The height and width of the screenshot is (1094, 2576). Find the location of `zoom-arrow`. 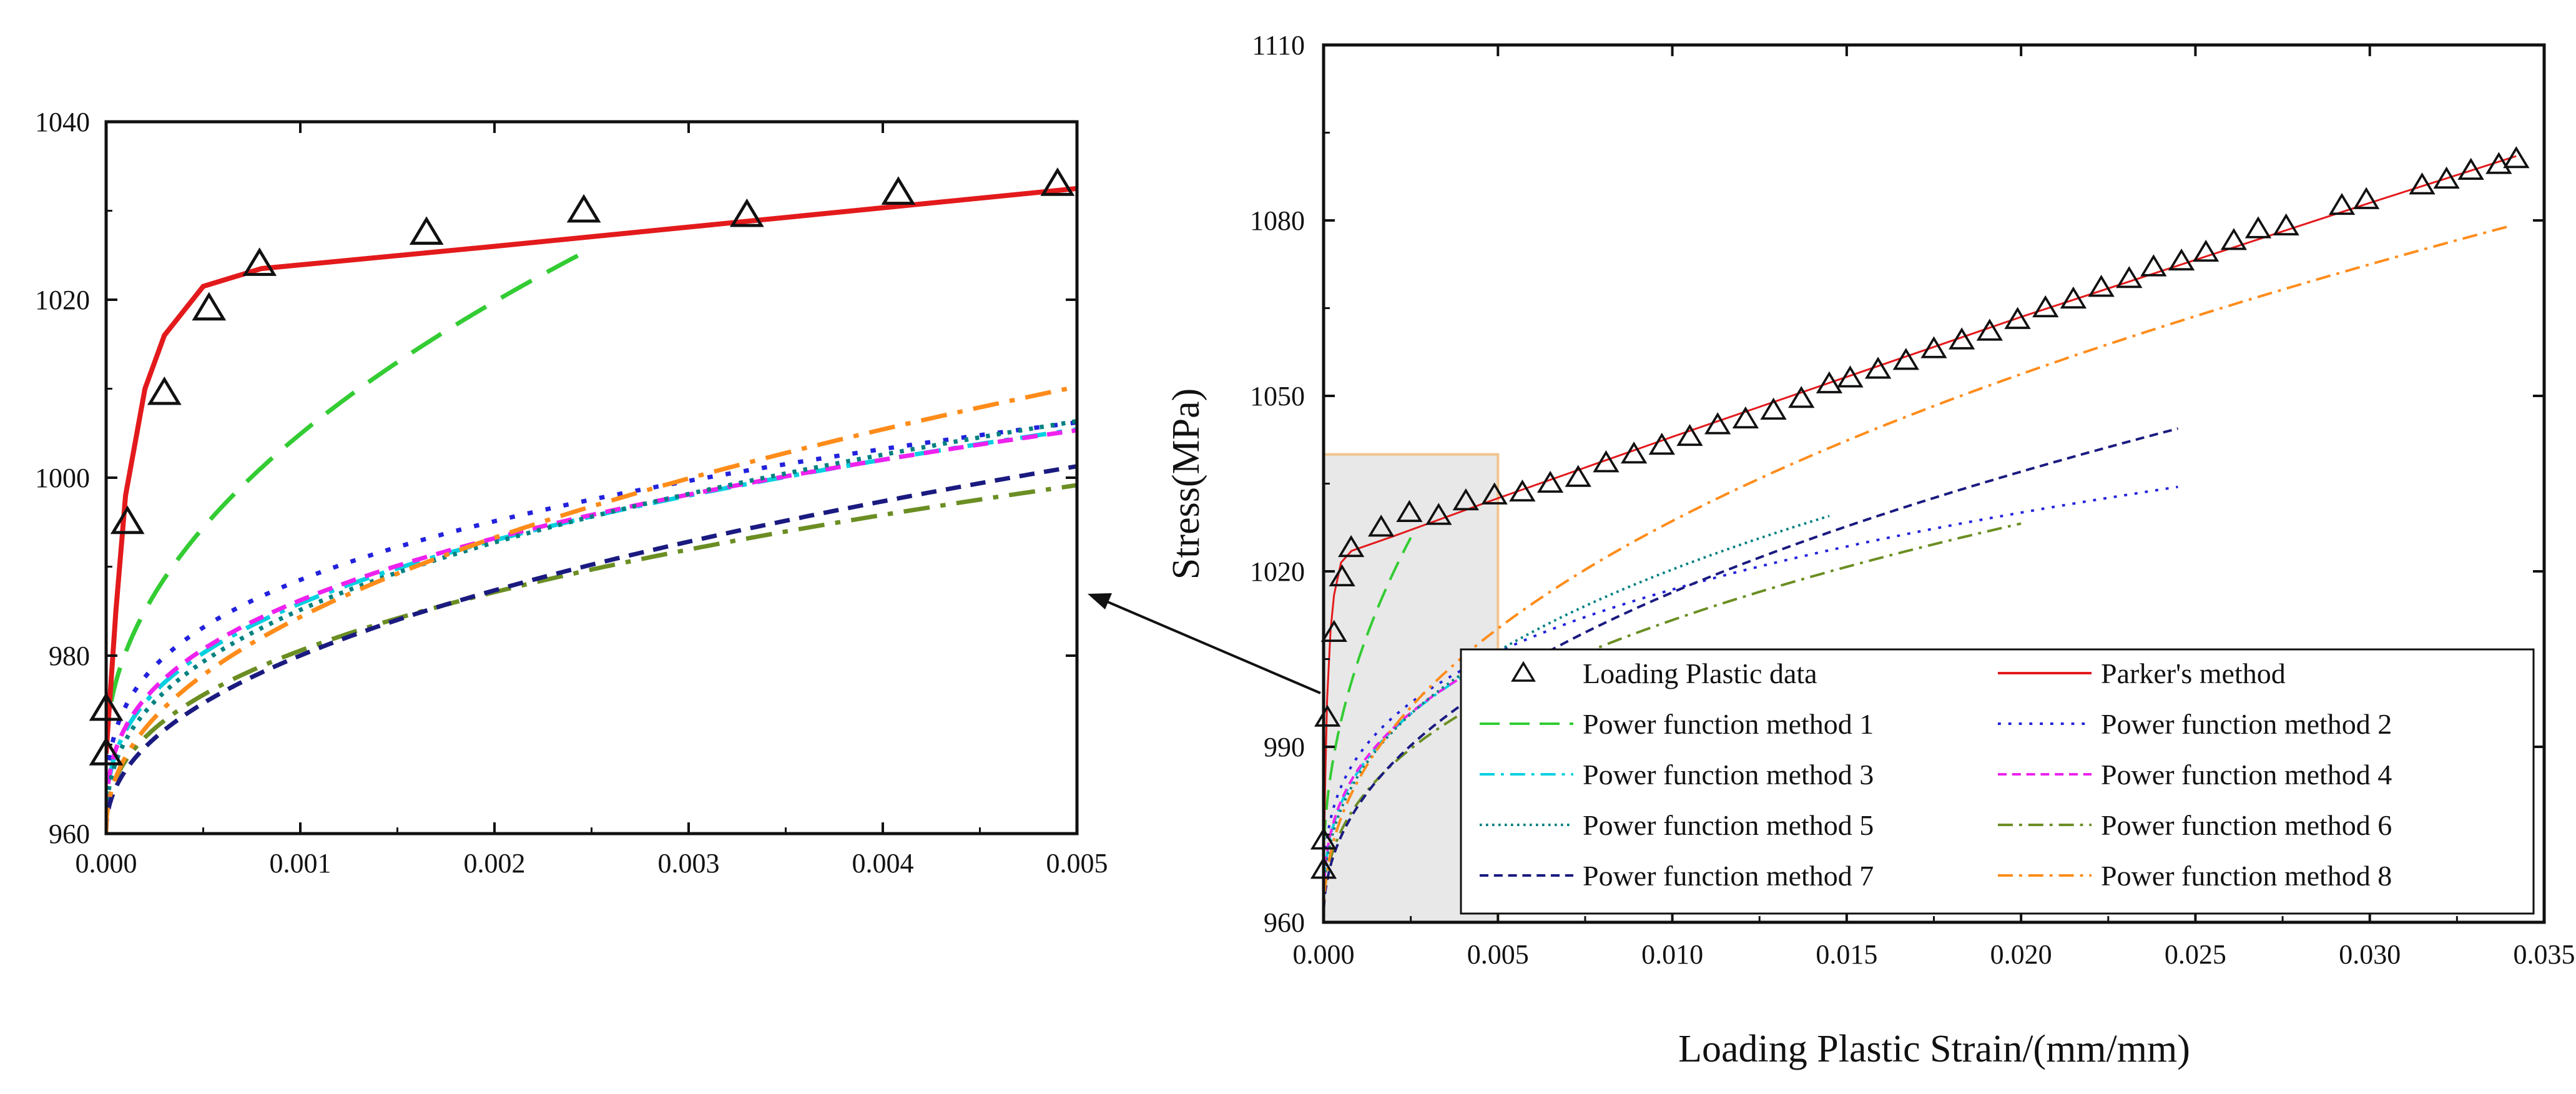

zoom-arrow is located at coordinates (1204, 643).